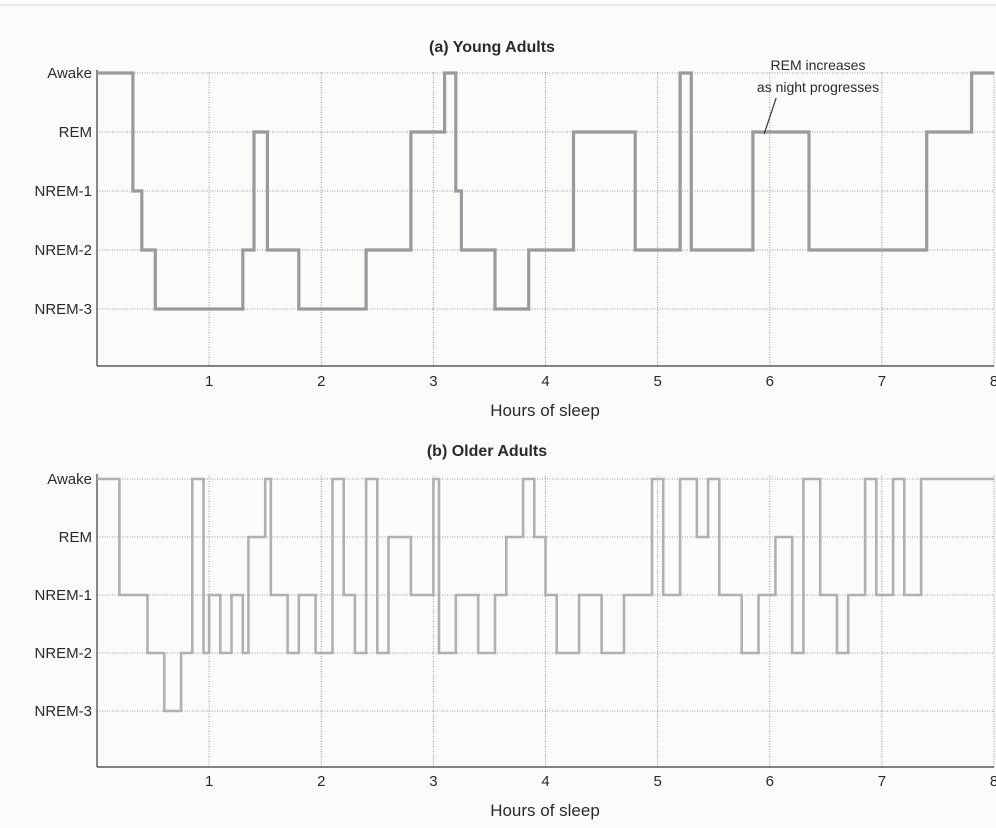 The width and height of the screenshot is (996, 828). I want to click on panel-a-hour-label-5: 5, so click(657, 381).